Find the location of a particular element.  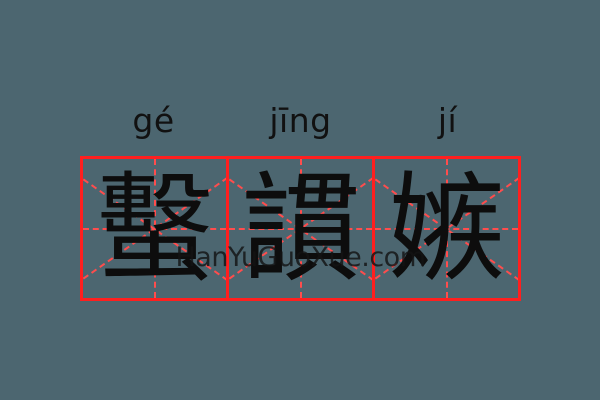

grid-cell-2: 謴 is located at coordinates (299, 228).